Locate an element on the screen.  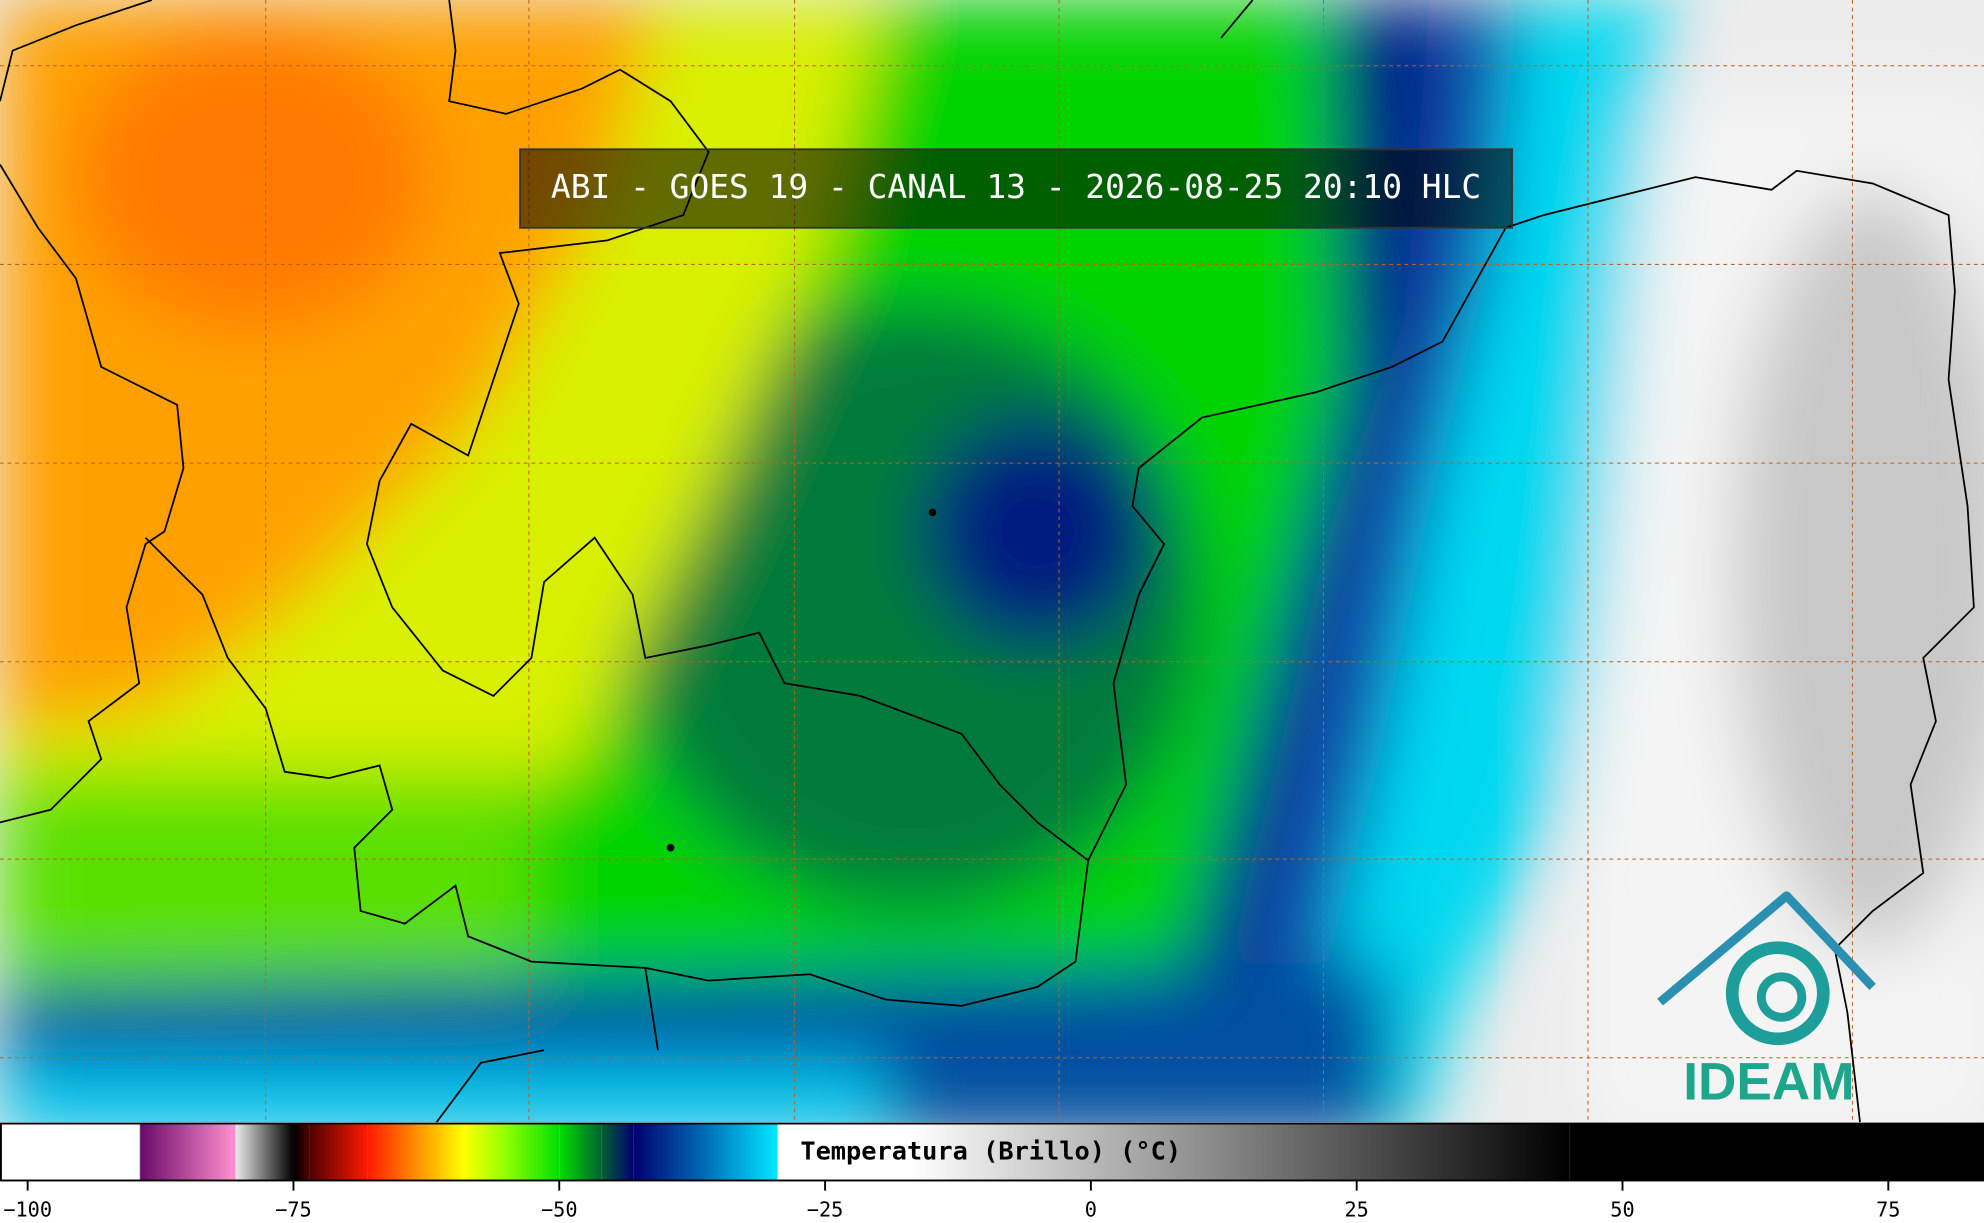
colorbar is located at coordinates (992, 1152).